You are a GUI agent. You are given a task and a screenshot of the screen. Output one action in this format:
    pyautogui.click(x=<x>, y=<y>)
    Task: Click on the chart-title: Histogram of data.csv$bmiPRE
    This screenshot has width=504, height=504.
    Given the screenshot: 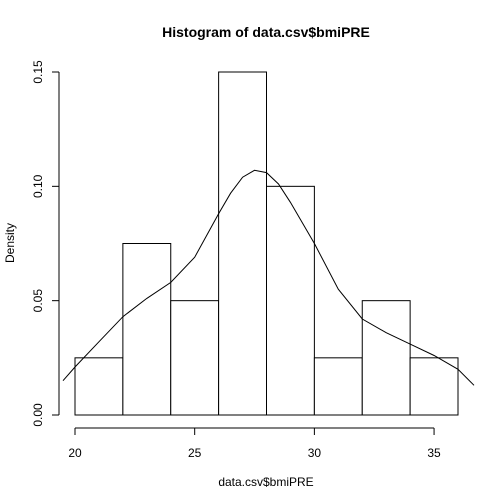 What is the action you would take?
    pyautogui.click(x=266, y=32)
    